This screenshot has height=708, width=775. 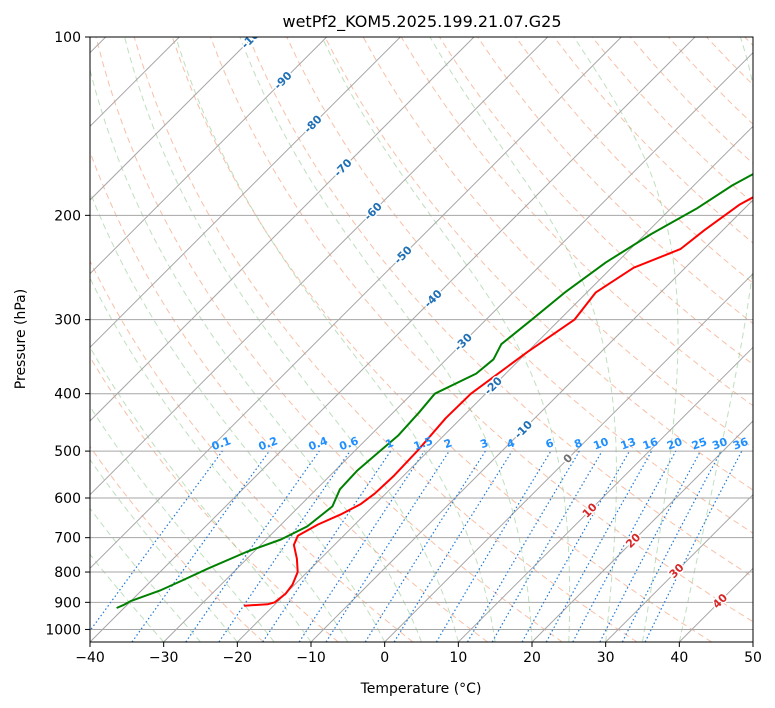 I want to click on x-tick-label: 50, so click(x=753, y=658).